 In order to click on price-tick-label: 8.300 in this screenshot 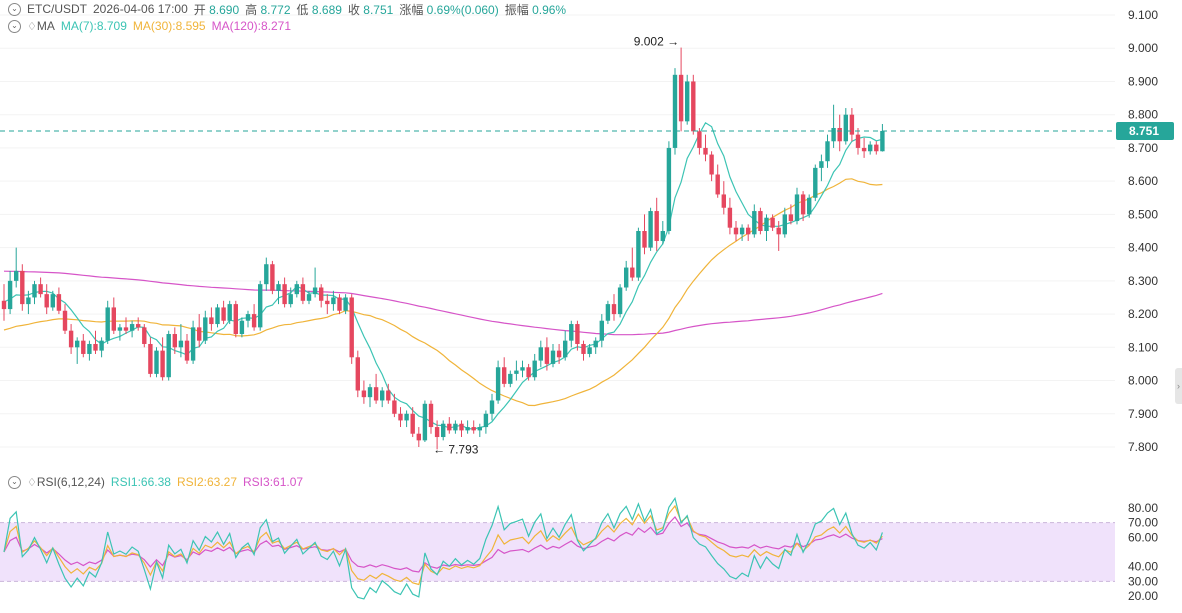, I will do `click(1143, 281)`.